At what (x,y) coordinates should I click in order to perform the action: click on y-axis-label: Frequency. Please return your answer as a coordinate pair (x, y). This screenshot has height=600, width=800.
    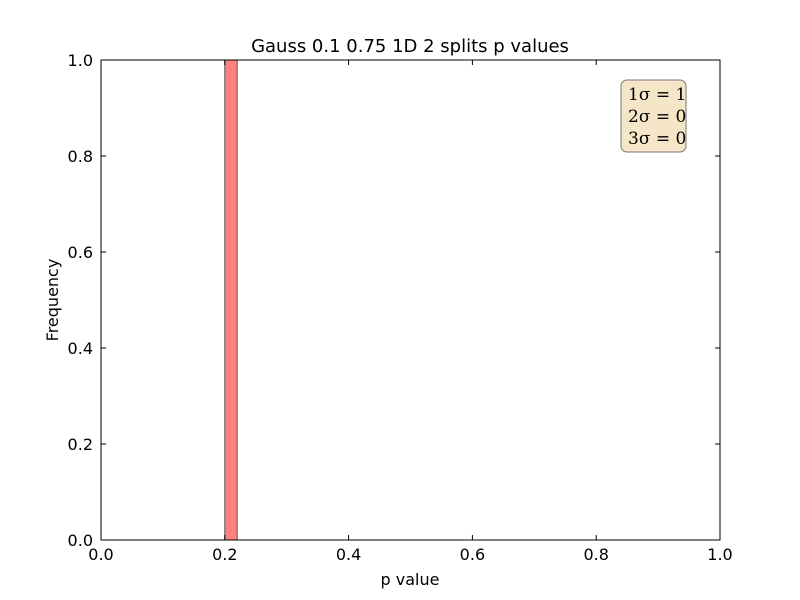
    Looking at the image, I should click on (52, 300).